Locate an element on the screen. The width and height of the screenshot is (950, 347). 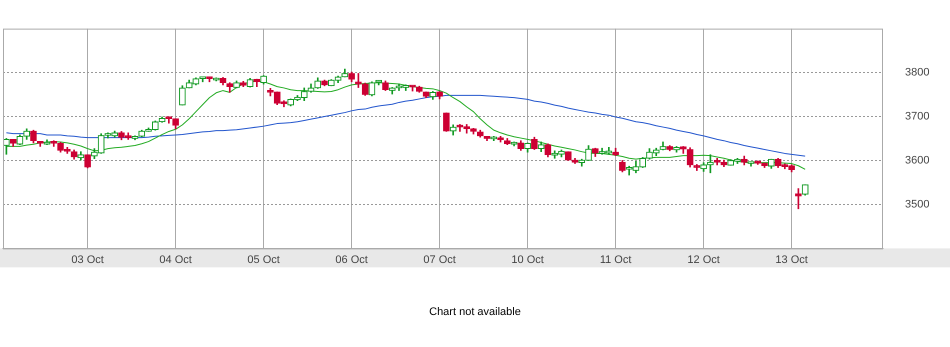
y-tick-label: 3800 is located at coordinates (917, 72).